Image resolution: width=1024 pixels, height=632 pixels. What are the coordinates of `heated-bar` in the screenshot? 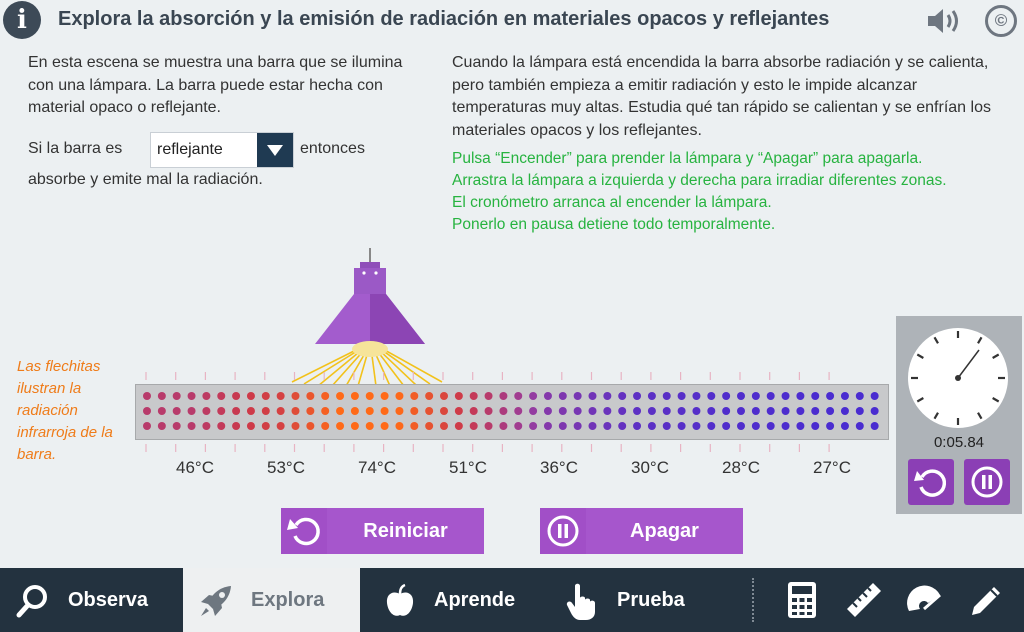 It's located at (512, 412).